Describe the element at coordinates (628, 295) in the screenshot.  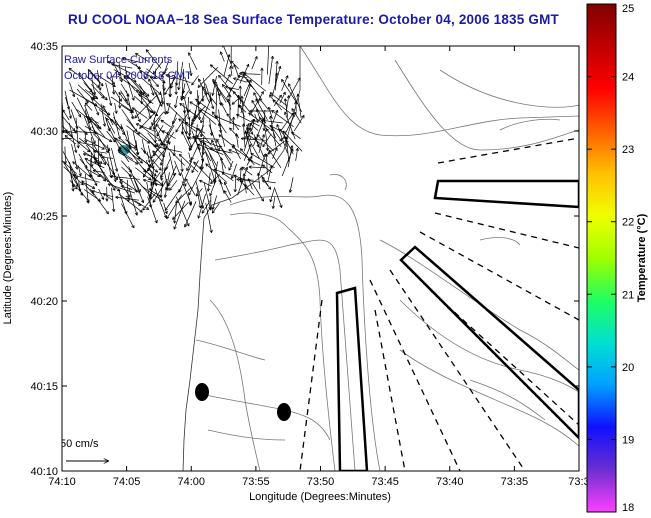
I see `colorbar-tick-label: 21` at that location.